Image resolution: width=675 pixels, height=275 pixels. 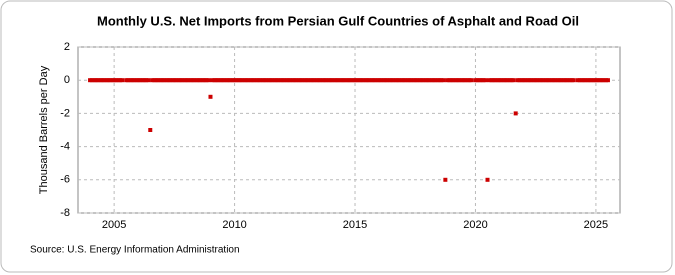 I want to click on x-tick-label: 2020, so click(x=475, y=225).